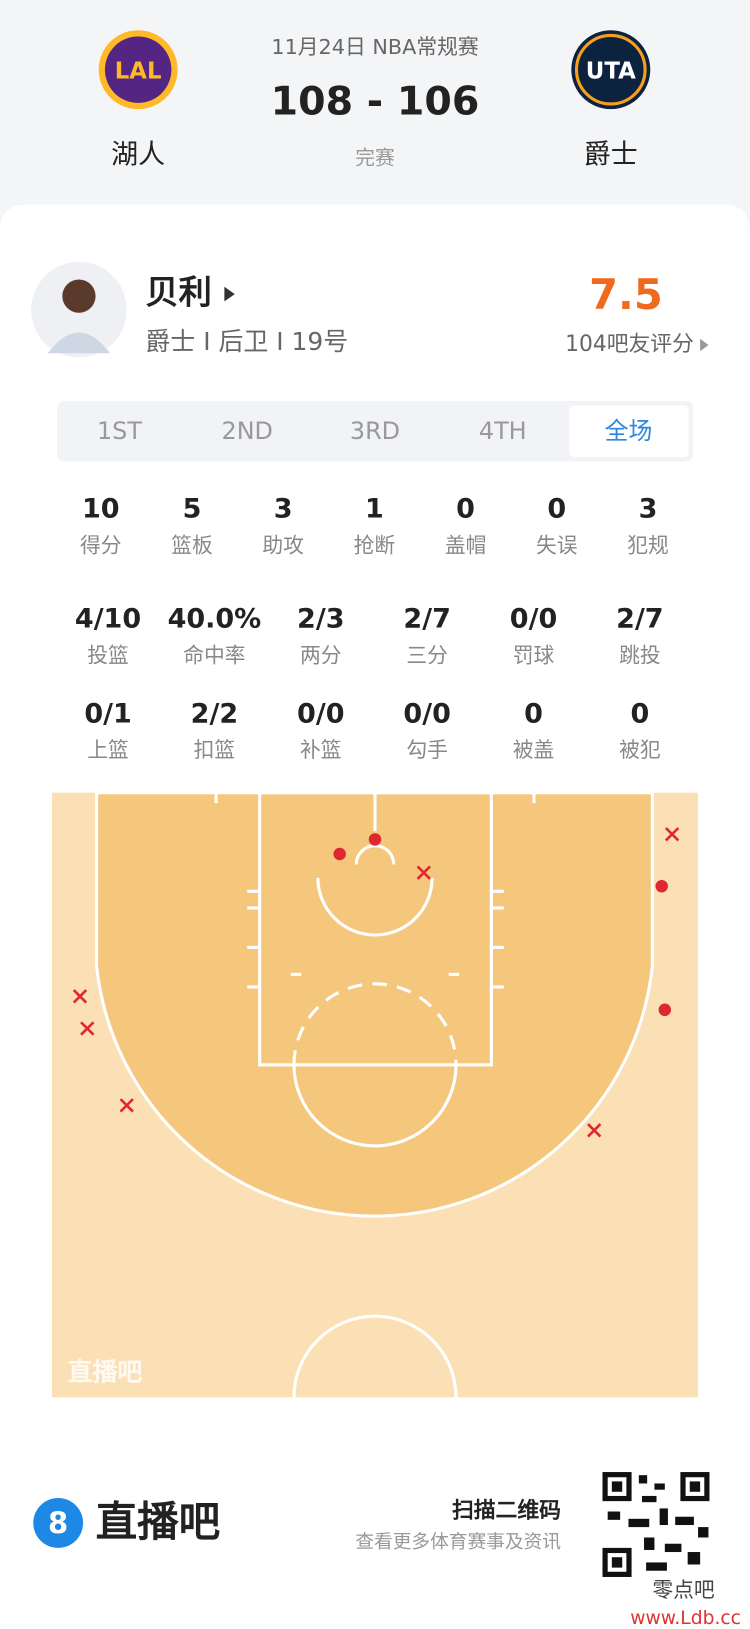 This screenshot has width=750, height=1629. What do you see at coordinates (375, 545) in the screenshot?
I see `stat-label: 抢断` at bounding box center [375, 545].